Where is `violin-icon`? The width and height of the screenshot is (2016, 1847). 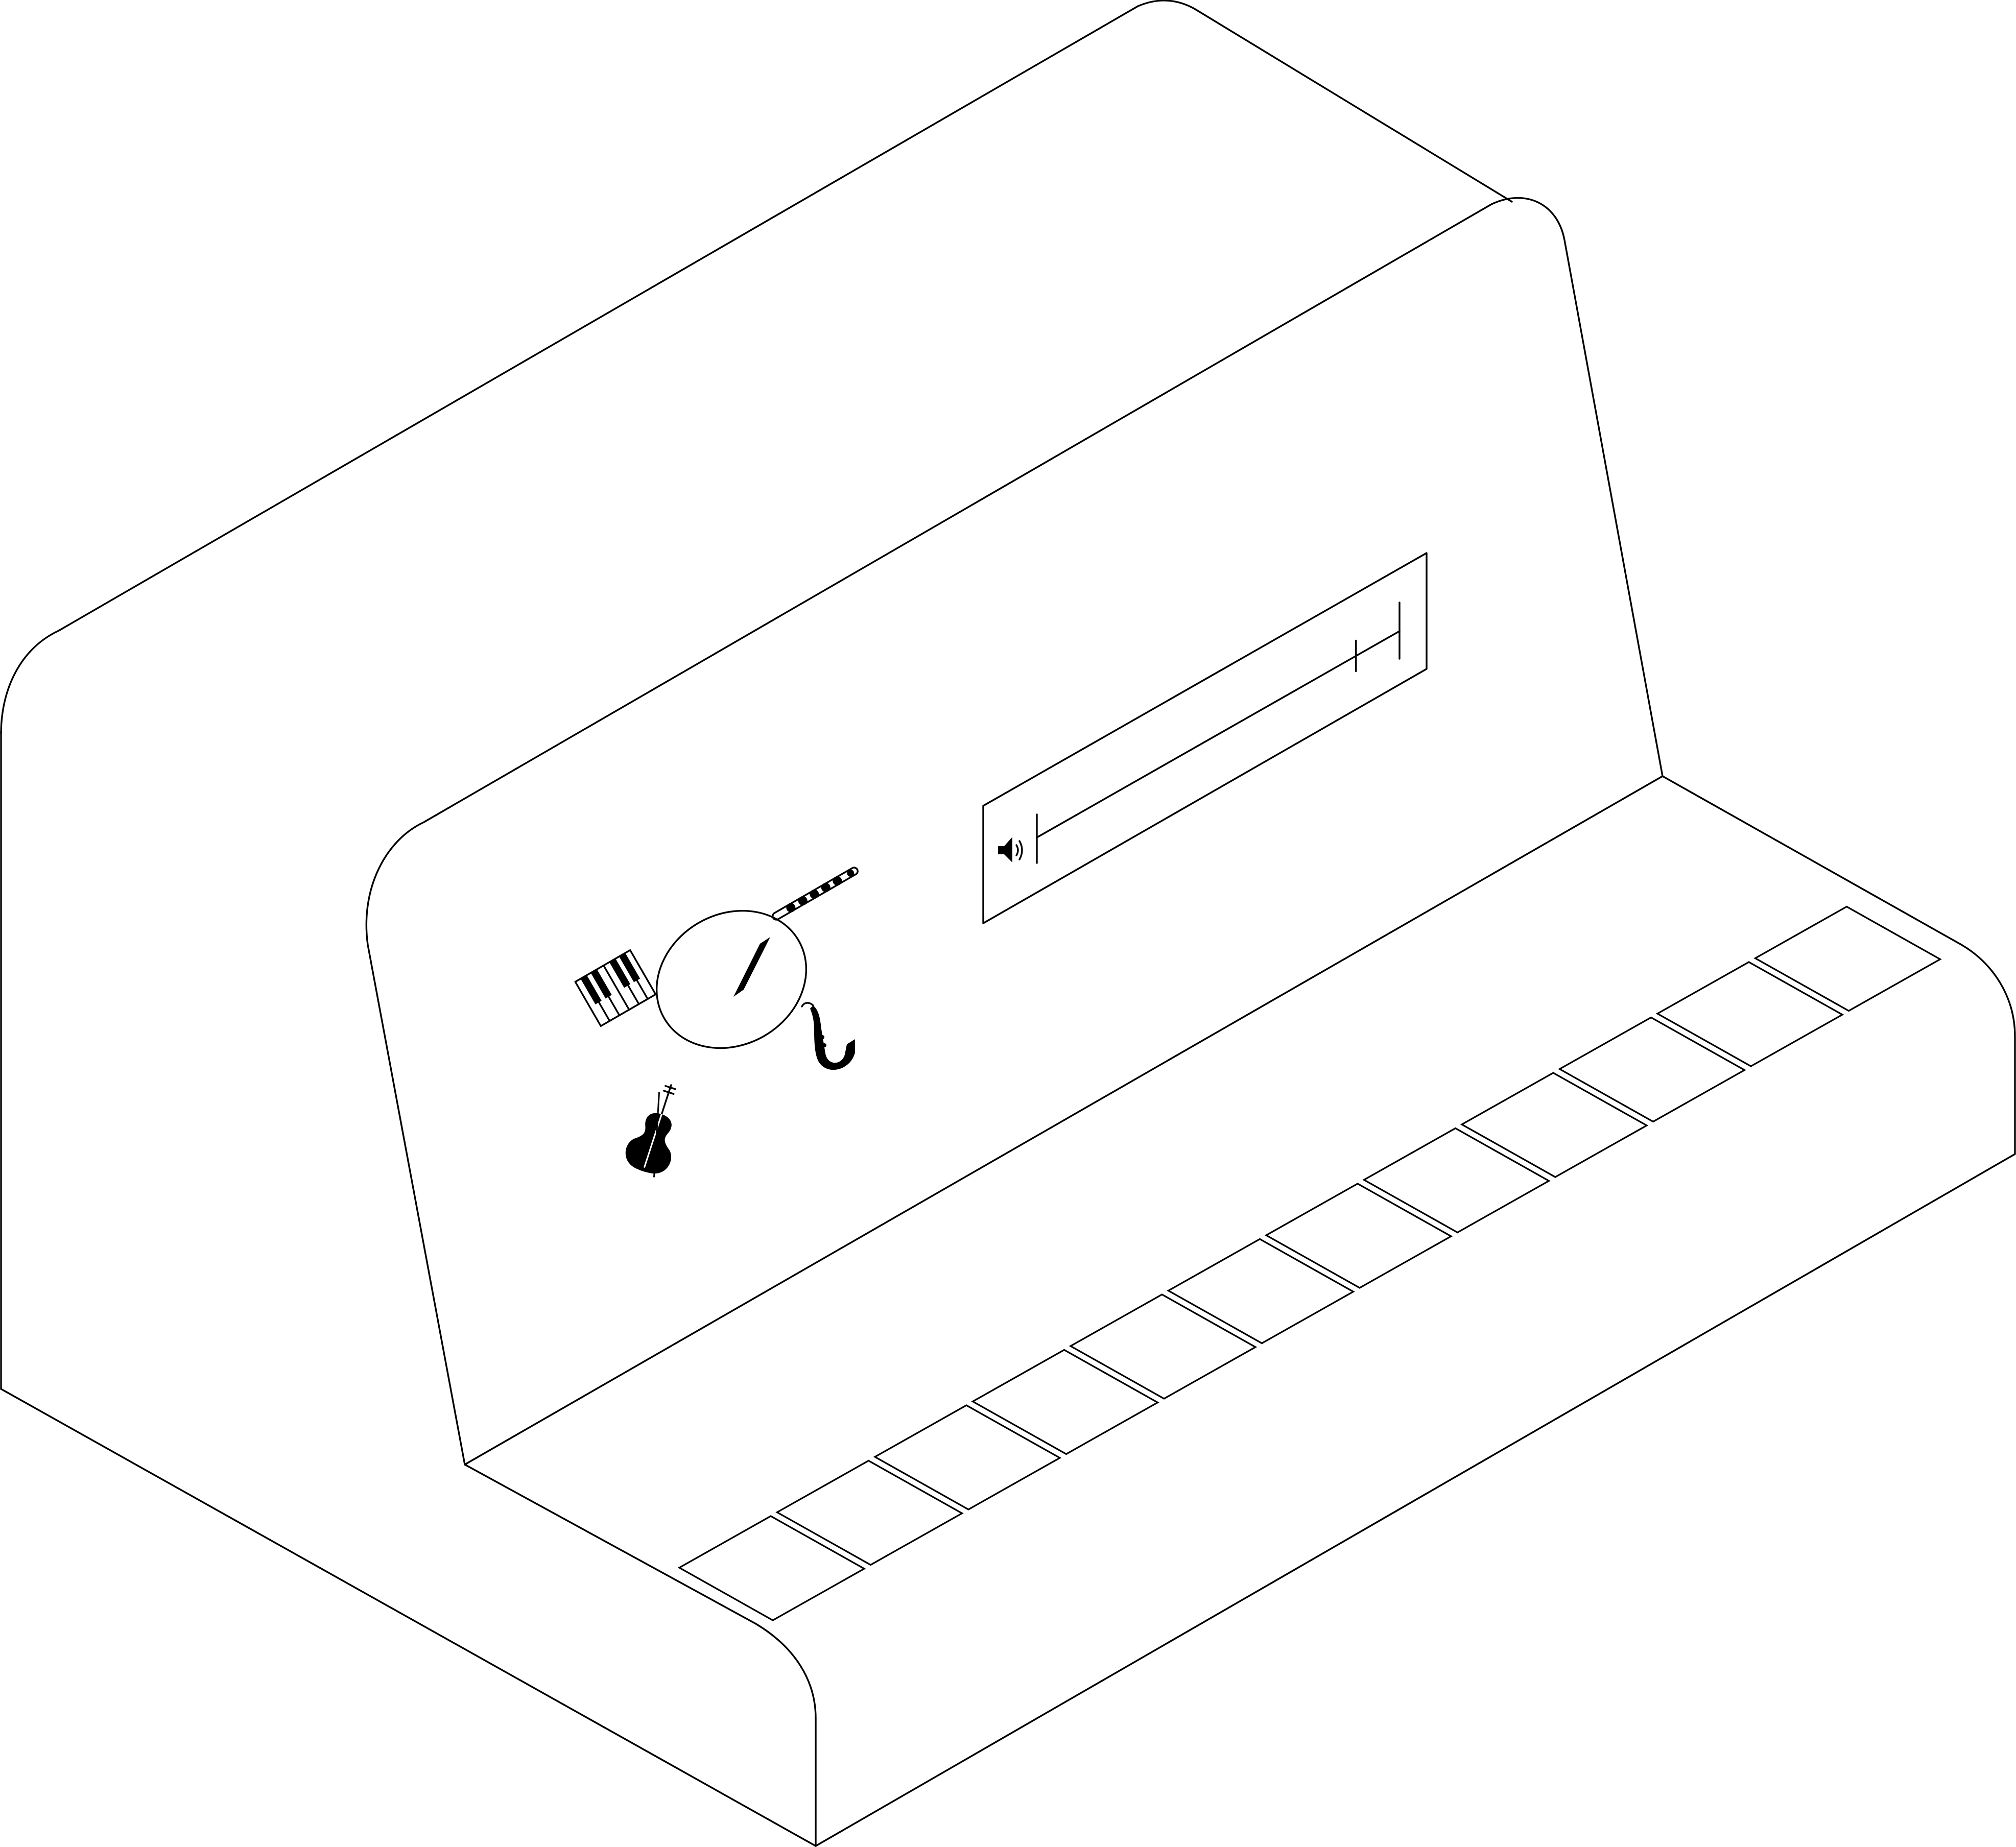
violin-icon is located at coordinates (657, 1129).